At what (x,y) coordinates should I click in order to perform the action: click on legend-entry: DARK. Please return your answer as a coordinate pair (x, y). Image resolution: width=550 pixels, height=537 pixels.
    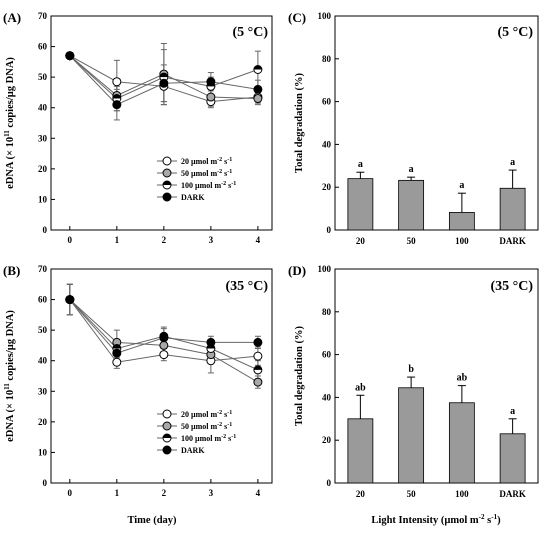
    Looking at the image, I should click on (181, 197).